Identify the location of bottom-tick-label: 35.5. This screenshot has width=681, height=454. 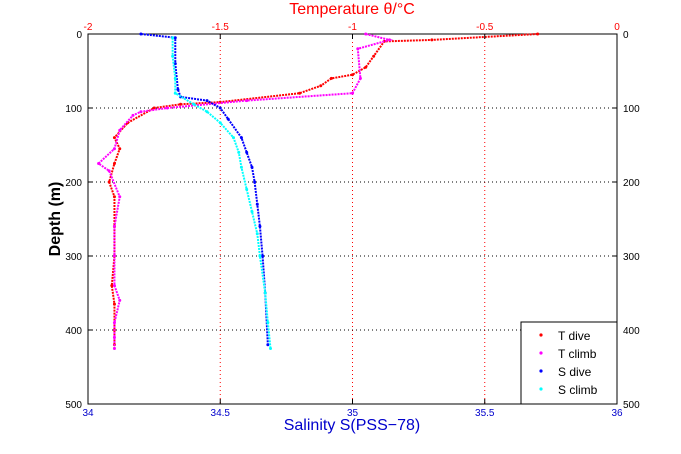
(485, 413).